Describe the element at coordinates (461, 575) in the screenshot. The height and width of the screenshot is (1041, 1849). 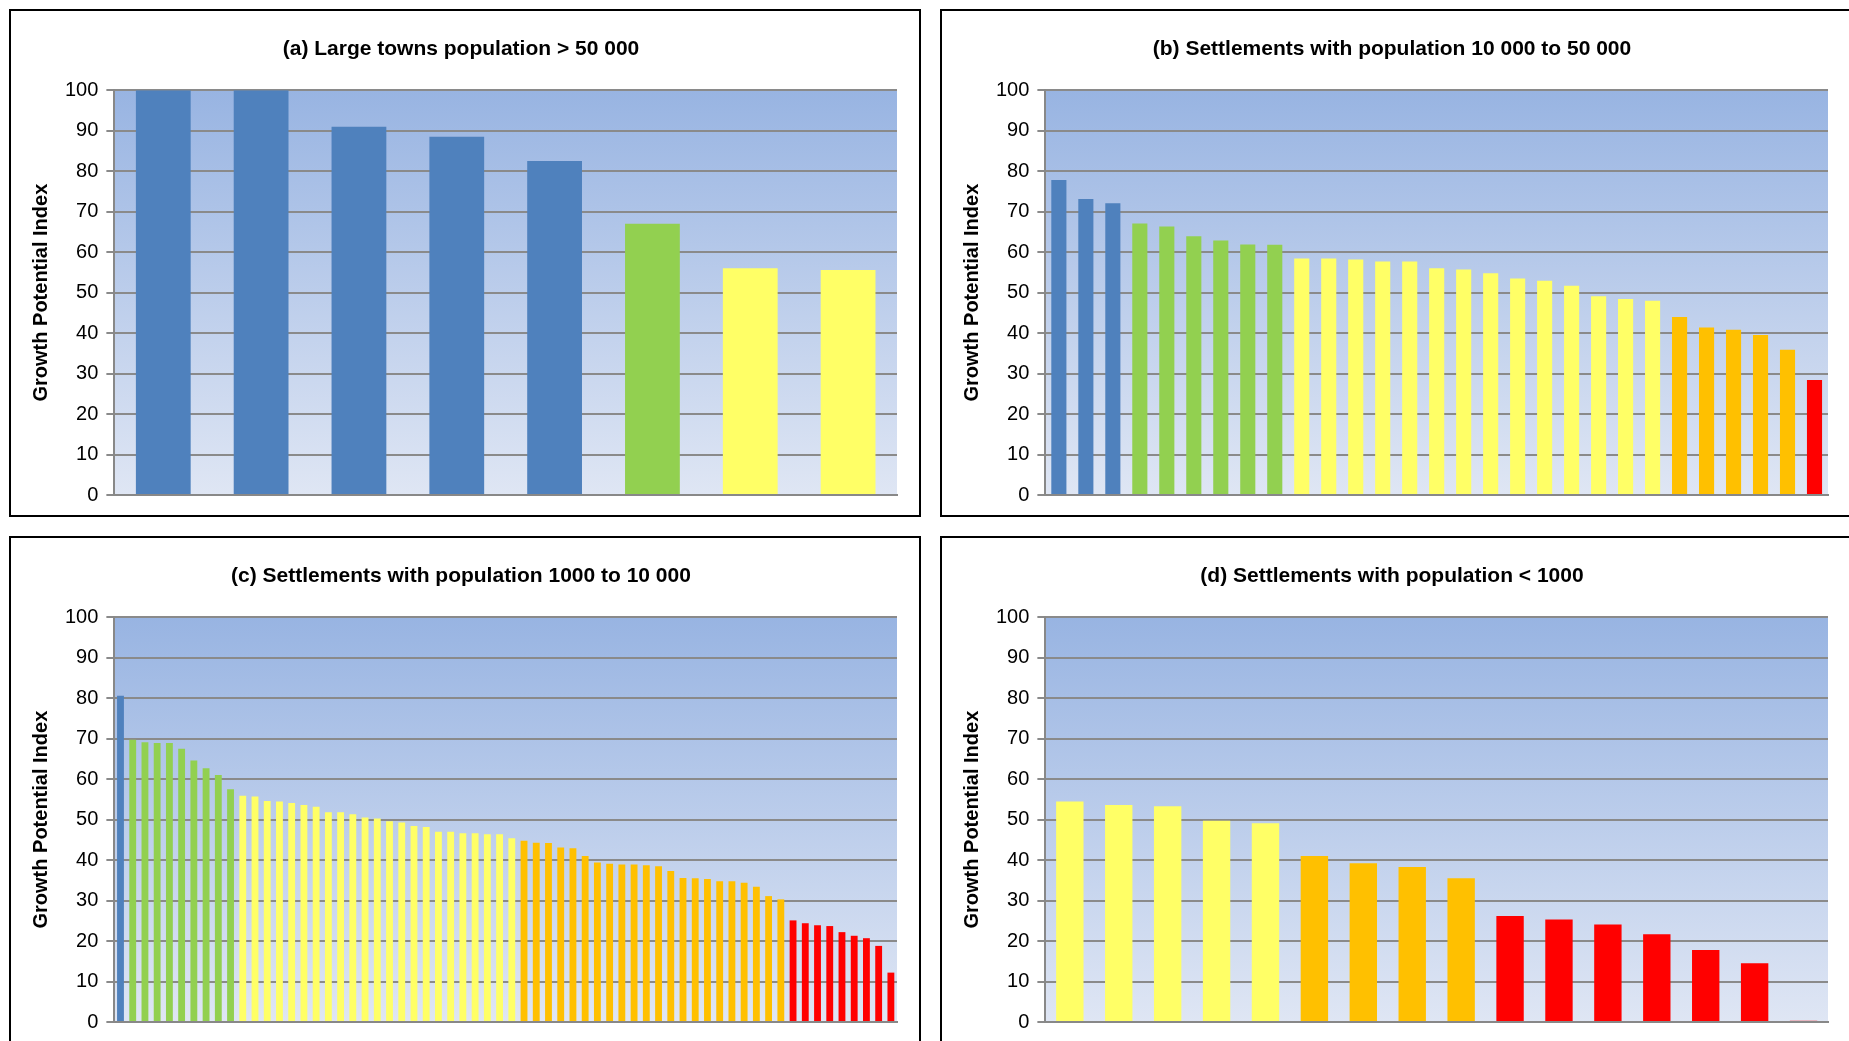
I see `chart-title: (c) Settlements with population 1000 to 10 000` at that location.